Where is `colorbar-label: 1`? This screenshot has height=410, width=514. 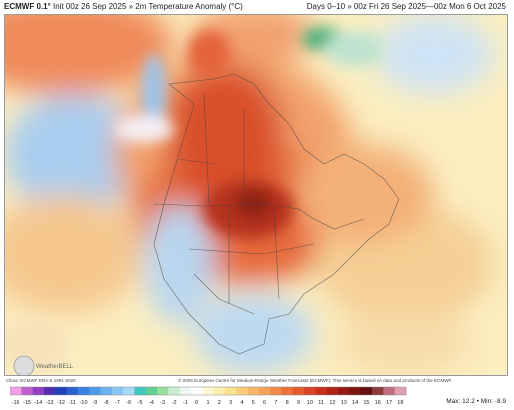
colorbar-label: 1 is located at coordinates (207, 403).